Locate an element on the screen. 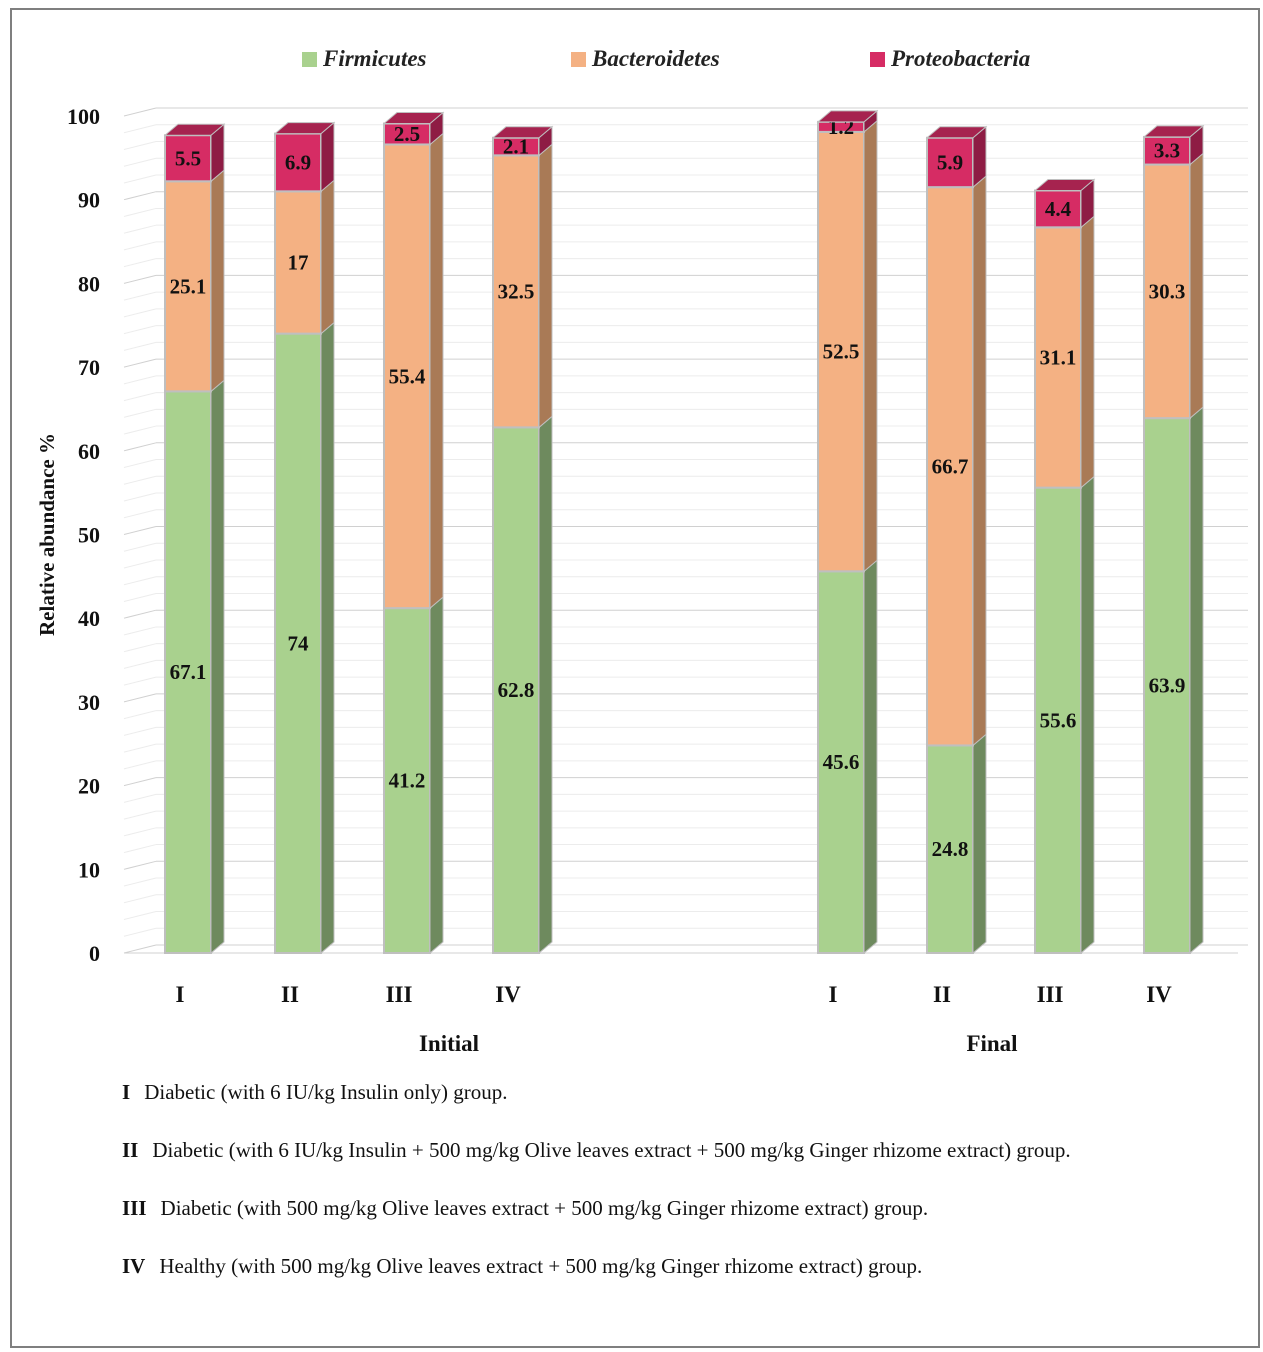 Image resolution: width=1263 pixels, height=1352 pixels. x-category-label: I is located at coordinates (833, 994).